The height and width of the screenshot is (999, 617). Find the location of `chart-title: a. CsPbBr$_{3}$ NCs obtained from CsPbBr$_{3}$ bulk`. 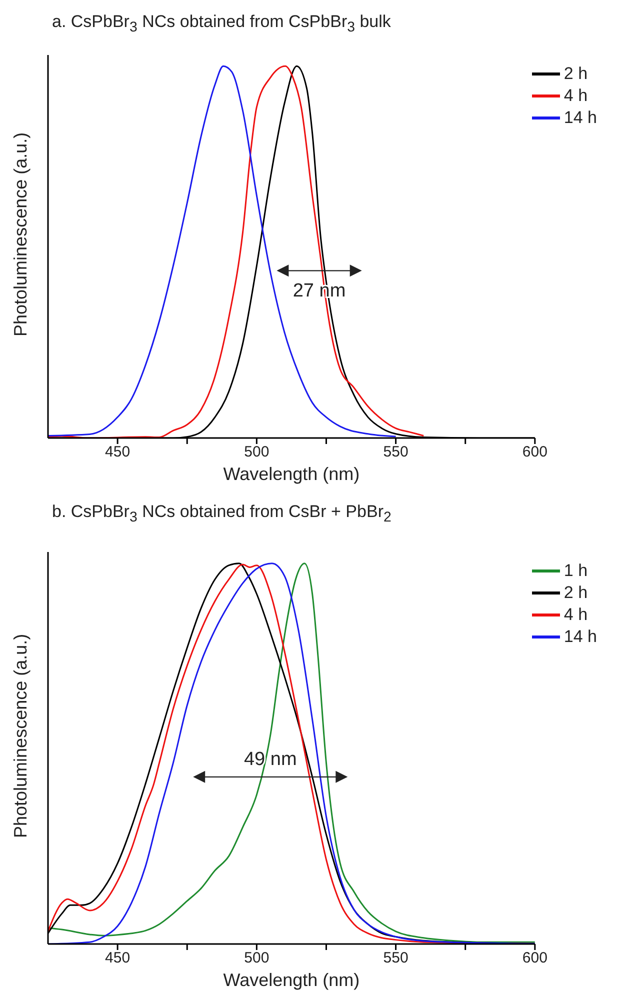

chart-title: a. CsPbBr$_{3}$ NCs obtained from CsPbBr$_{3}$ bulk is located at coordinates (221, 24).